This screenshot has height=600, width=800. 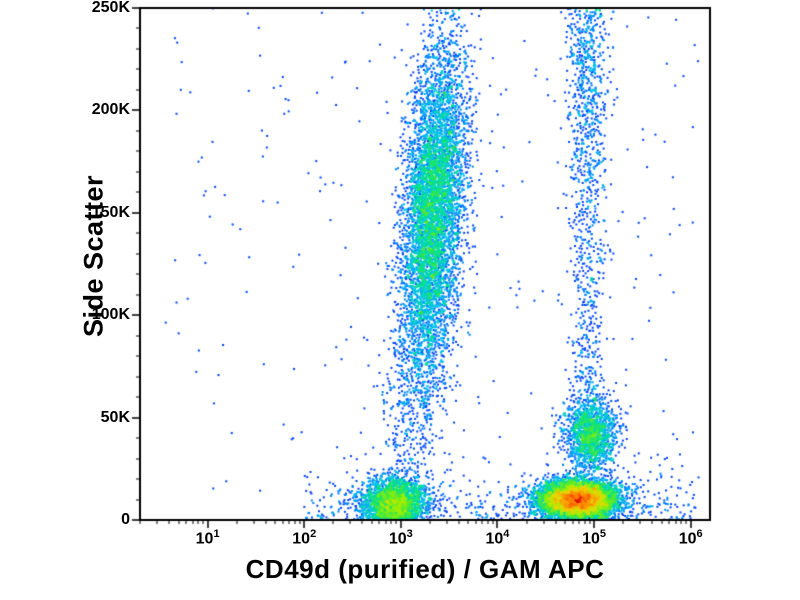 What do you see at coordinates (115, 417) in the screenshot?
I see `y-tick-label: 50K` at bounding box center [115, 417].